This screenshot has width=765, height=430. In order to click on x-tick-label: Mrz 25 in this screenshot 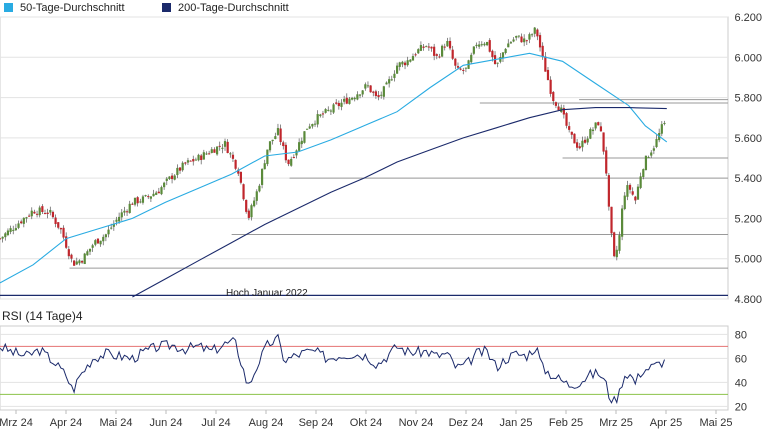, I will do `click(616, 423)`.